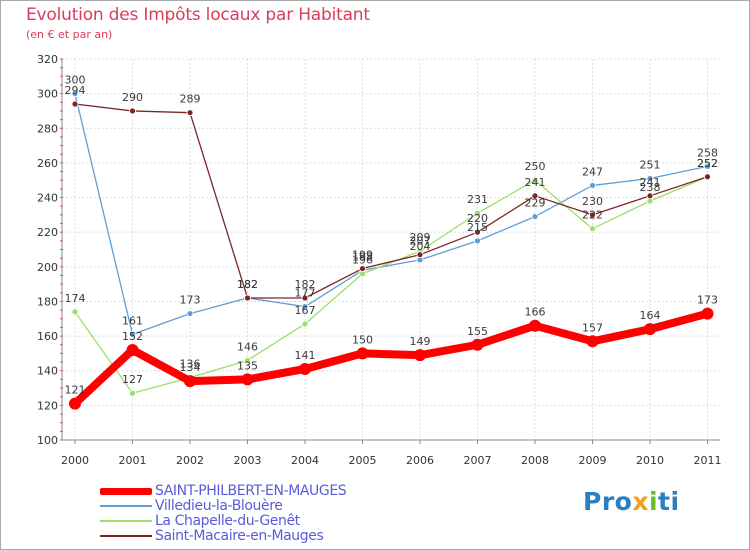 The height and width of the screenshot is (550, 750). I want to click on data-label-saint-philbert-en-mauges: 157, so click(592, 327).